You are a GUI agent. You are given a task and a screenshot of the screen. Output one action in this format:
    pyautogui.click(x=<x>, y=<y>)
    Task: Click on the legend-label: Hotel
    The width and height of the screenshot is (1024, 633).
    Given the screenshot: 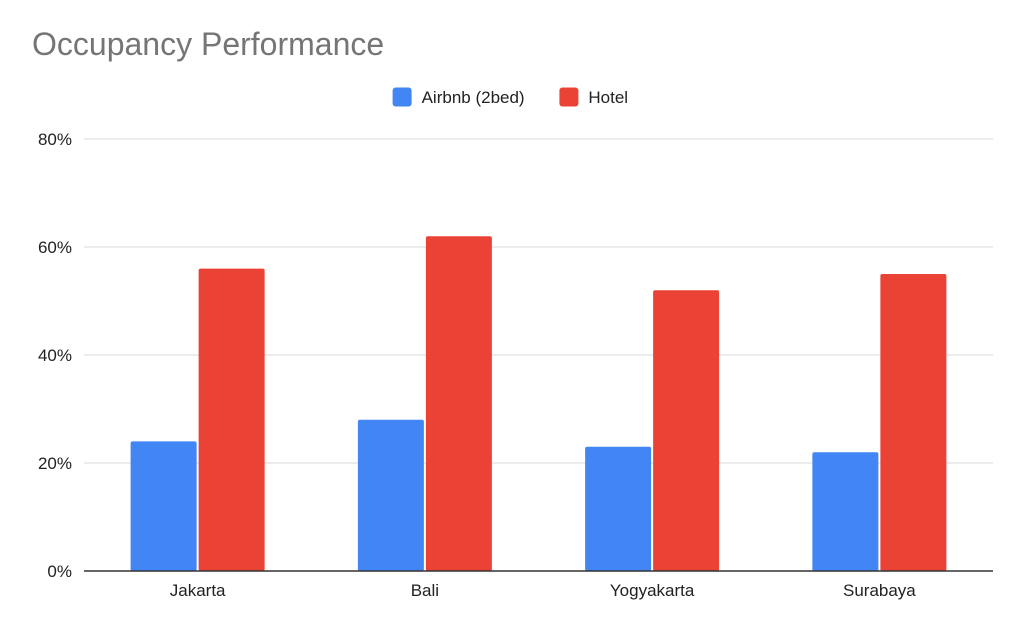 What is the action you would take?
    pyautogui.click(x=608, y=97)
    